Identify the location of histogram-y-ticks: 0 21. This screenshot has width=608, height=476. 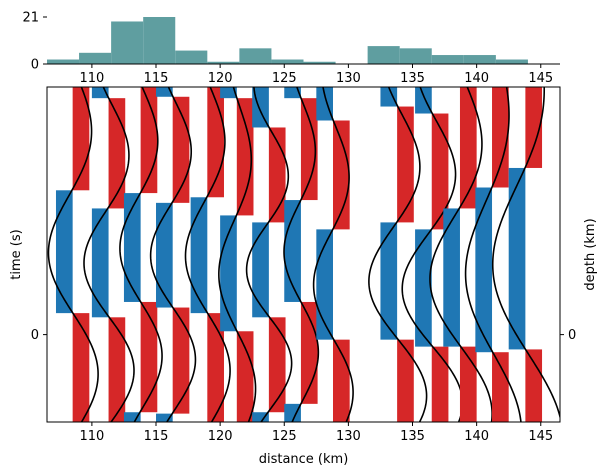
(34, 42).